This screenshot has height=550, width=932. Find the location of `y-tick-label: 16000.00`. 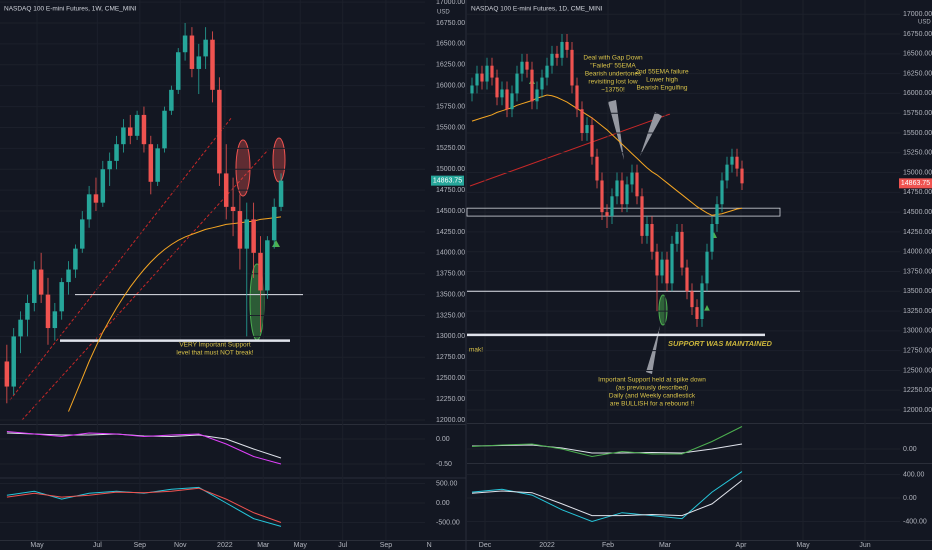

y-tick-label: 16000.00 is located at coordinates (450, 86).